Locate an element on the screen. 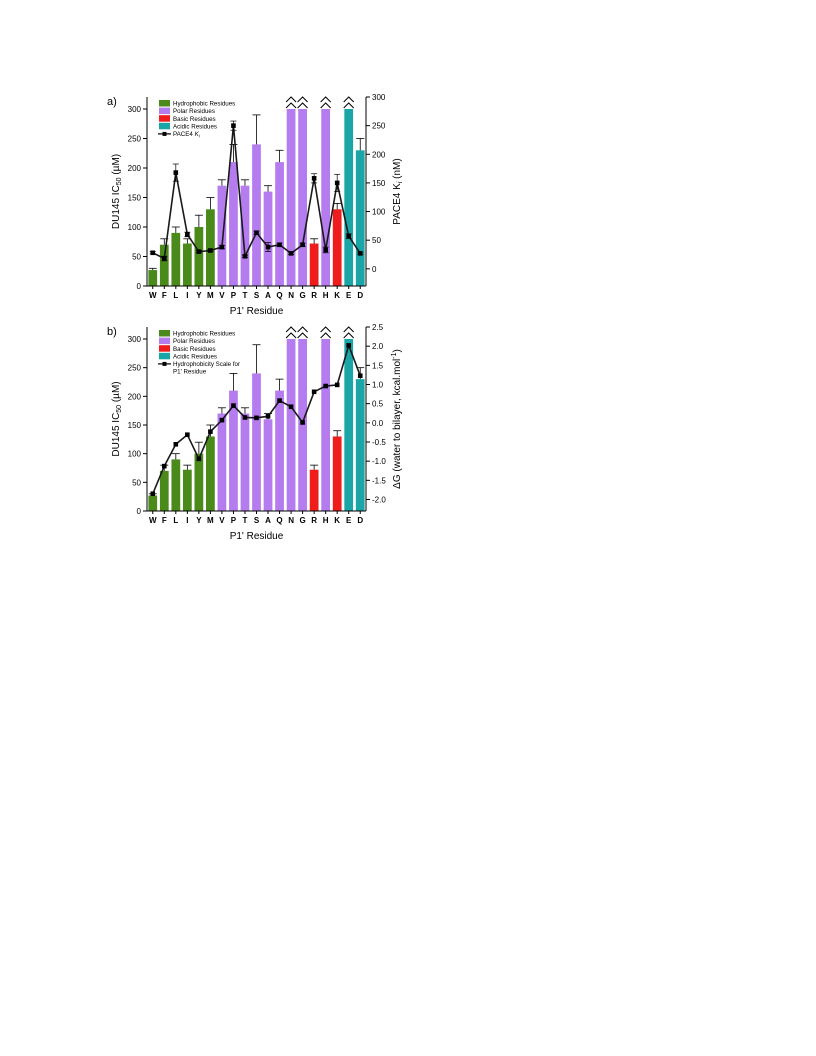 Image resolution: width=816 pixels, height=1056 pixels. legend-swatch-polar is located at coordinates (164, 111).